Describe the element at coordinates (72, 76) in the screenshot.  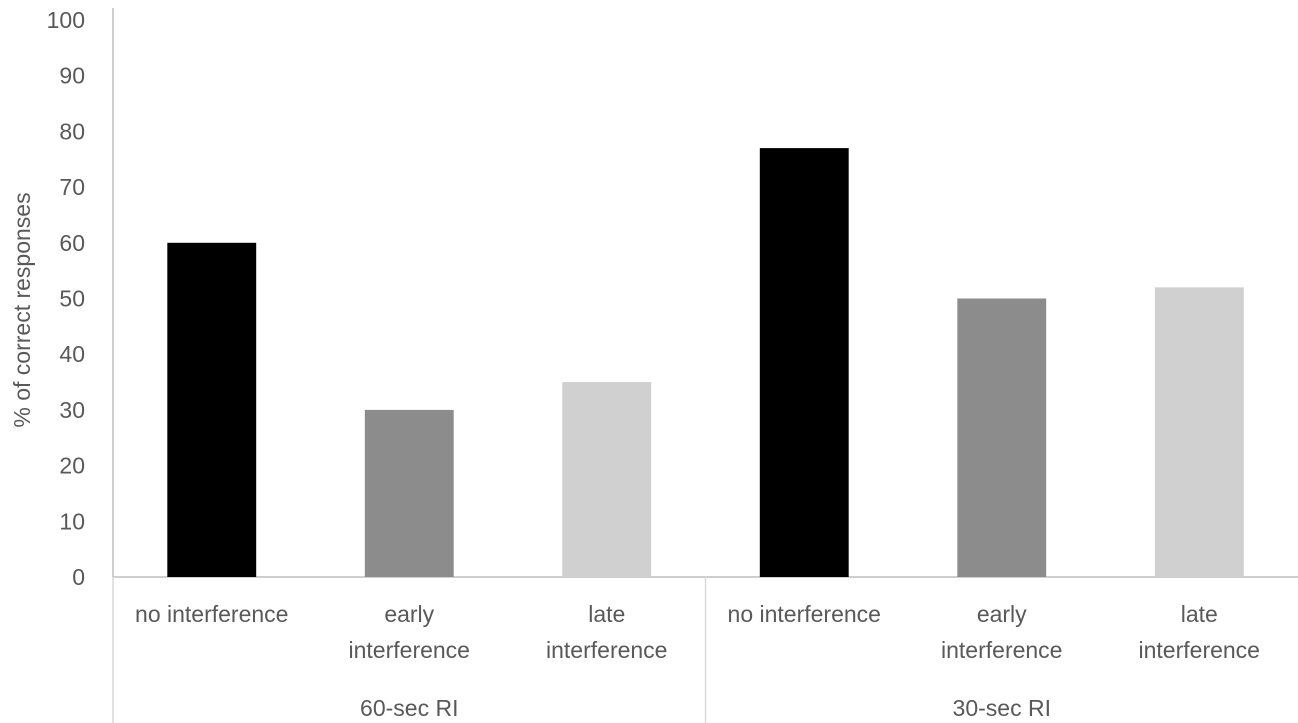
I see `y-tick-label: 90` at that location.